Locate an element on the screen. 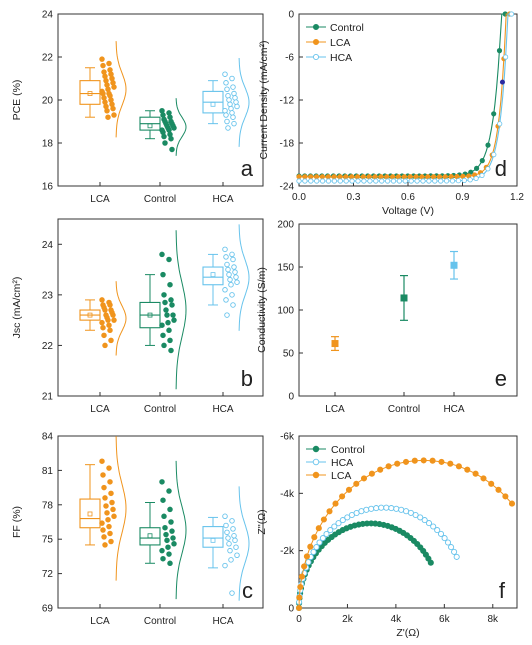 Image resolution: width=532 pixels, height=645 pixels. y-axis-label: Jsc (mA/cm²) is located at coordinates (17, 308).